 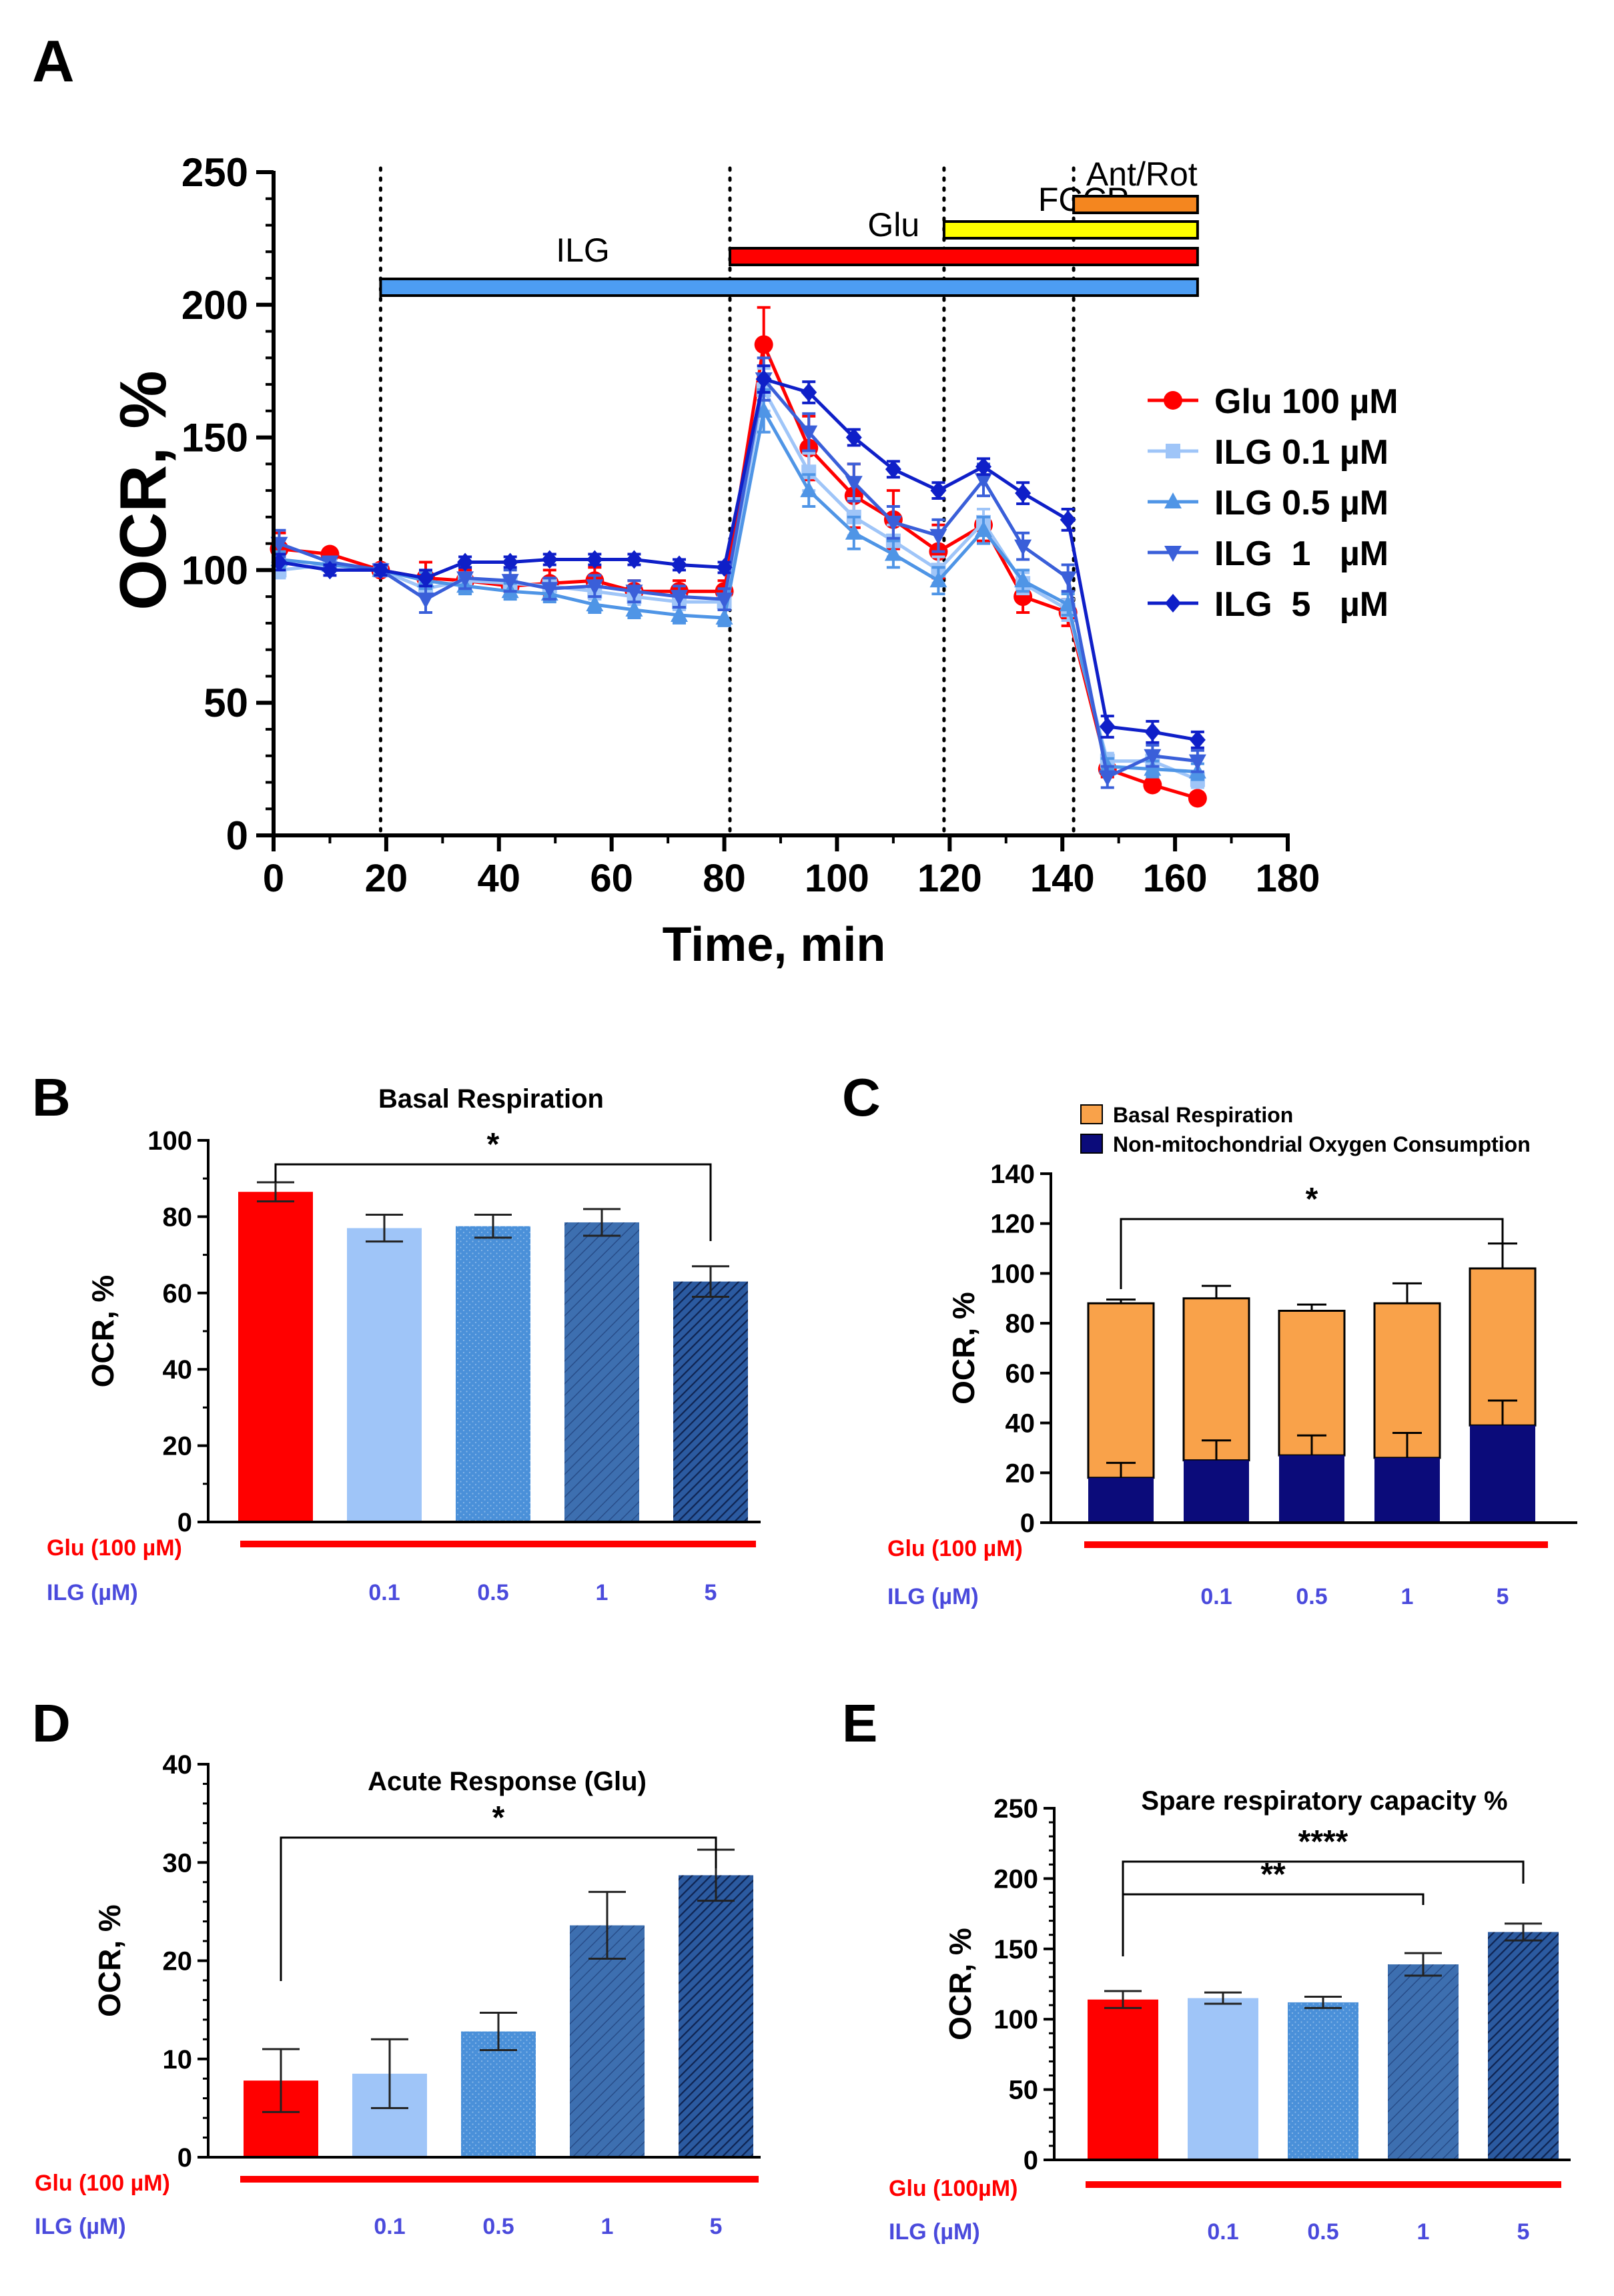 I want to click on x-tick-label: 0, so click(x=273, y=878).